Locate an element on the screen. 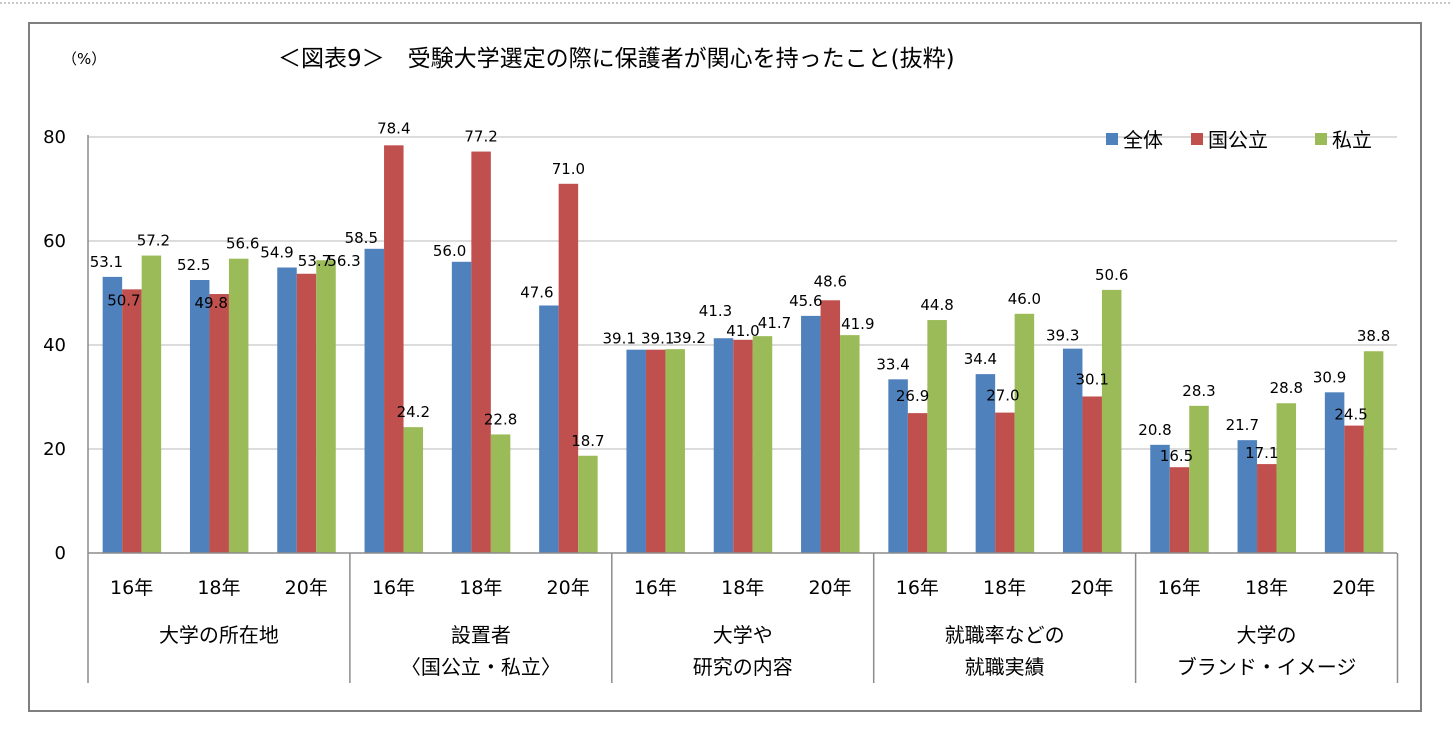 Image resolution: width=1450 pixels, height=750 pixels. data-label-0-18年-s1: 49.8 is located at coordinates (210, 303).